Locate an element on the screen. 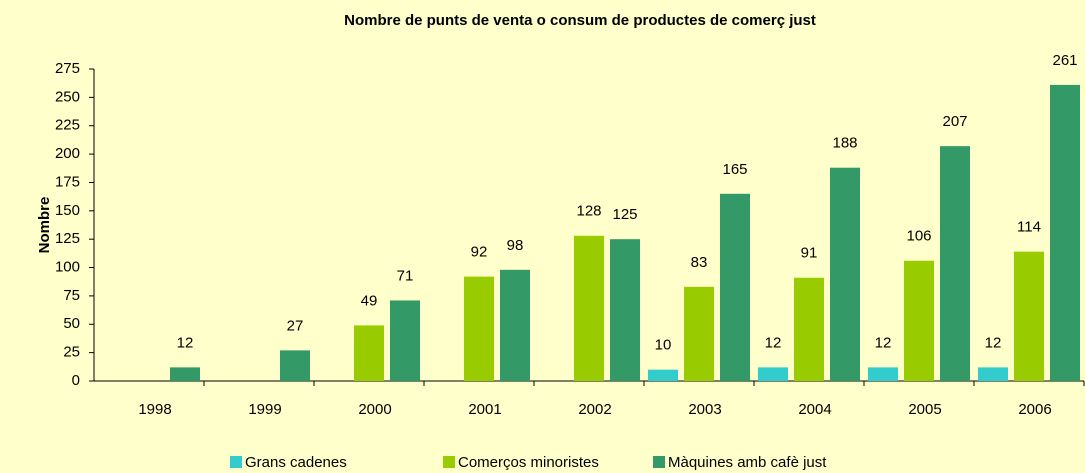  data-label: 92 is located at coordinates (479, 252).